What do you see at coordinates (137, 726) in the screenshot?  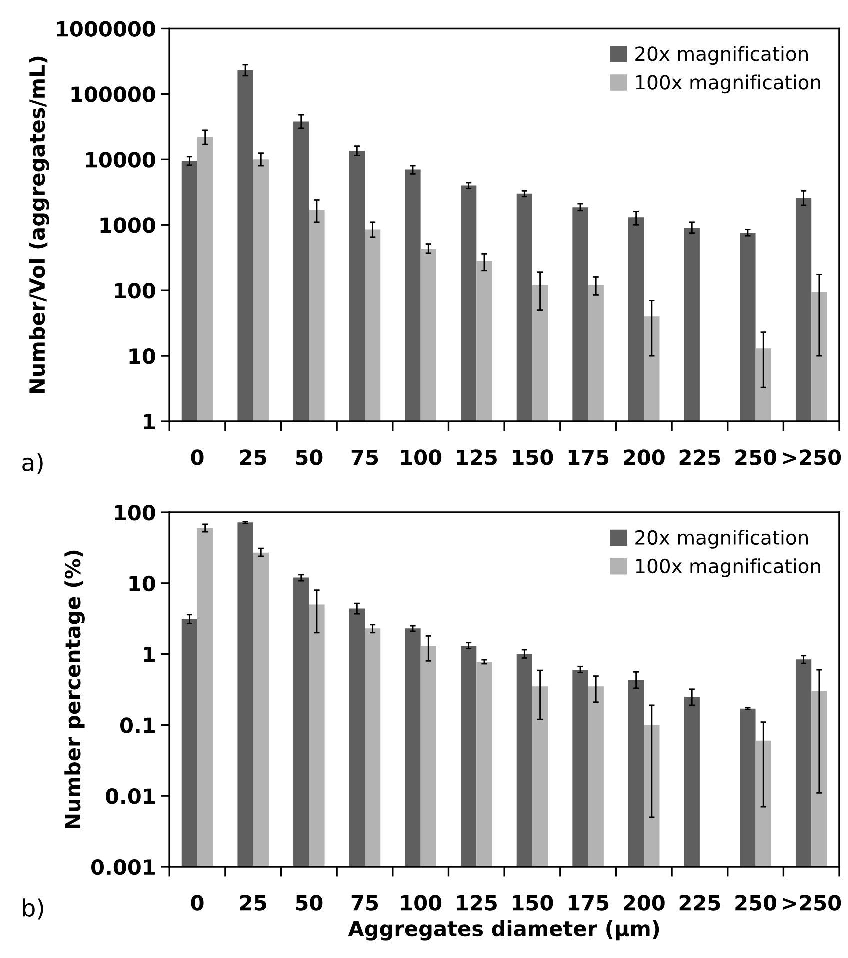 I see `y-tick-label: 0.1` at bounding box center [137, 726].